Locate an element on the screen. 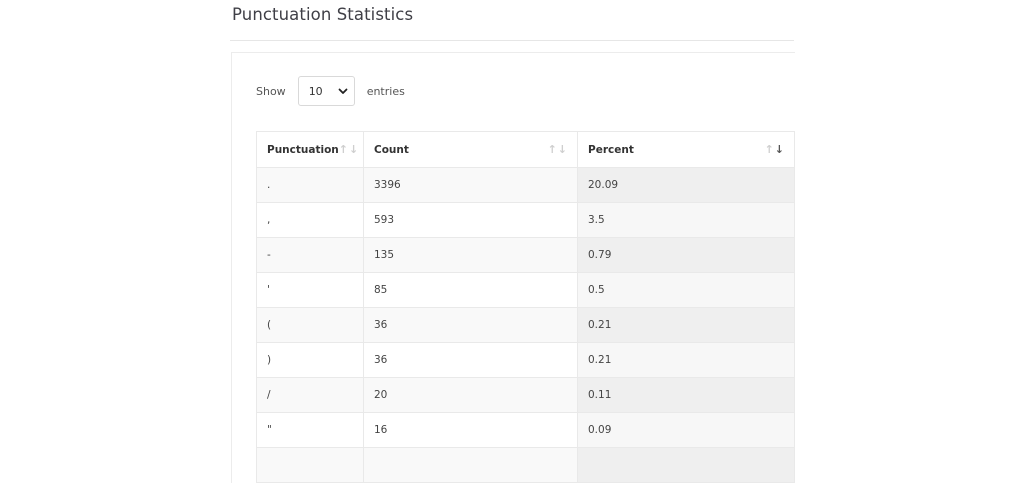  cell-count: 20 is located at coordinates (470, 395).